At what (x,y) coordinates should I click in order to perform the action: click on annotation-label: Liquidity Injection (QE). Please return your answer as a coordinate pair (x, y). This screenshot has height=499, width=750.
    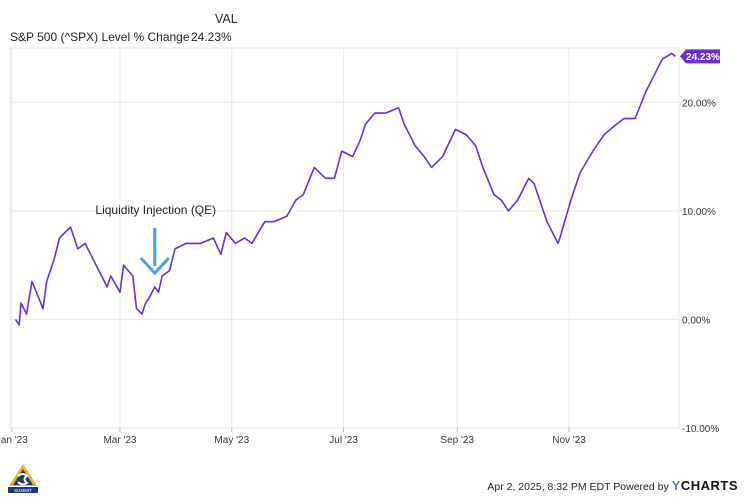
    Looking at the image, I should click on (155, 210).